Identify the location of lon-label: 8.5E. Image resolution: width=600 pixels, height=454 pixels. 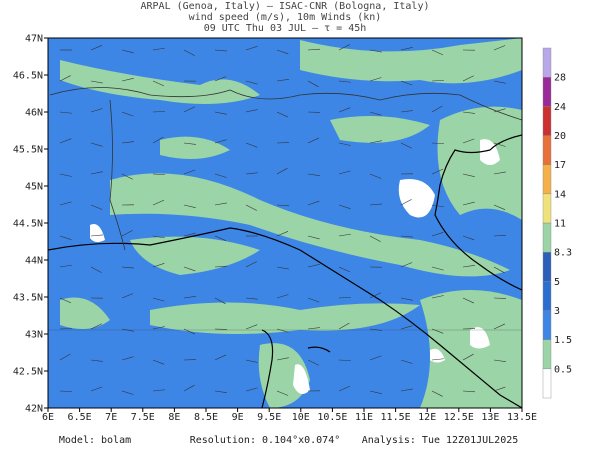
(206, 417).